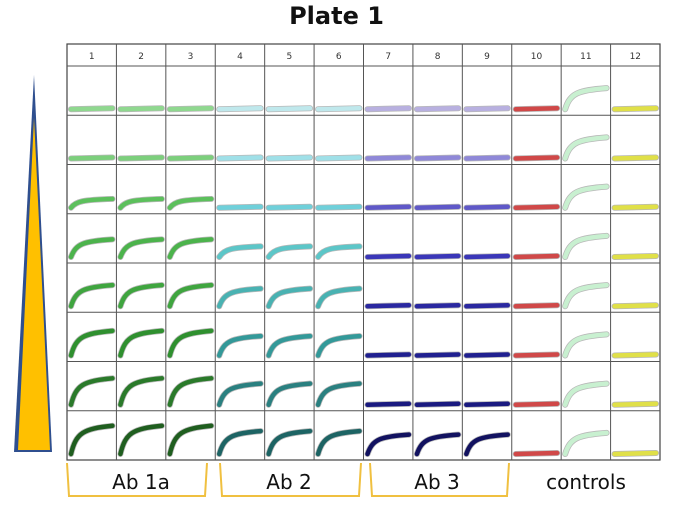  I want to click on column-number-9: 9, so click(487, 57).